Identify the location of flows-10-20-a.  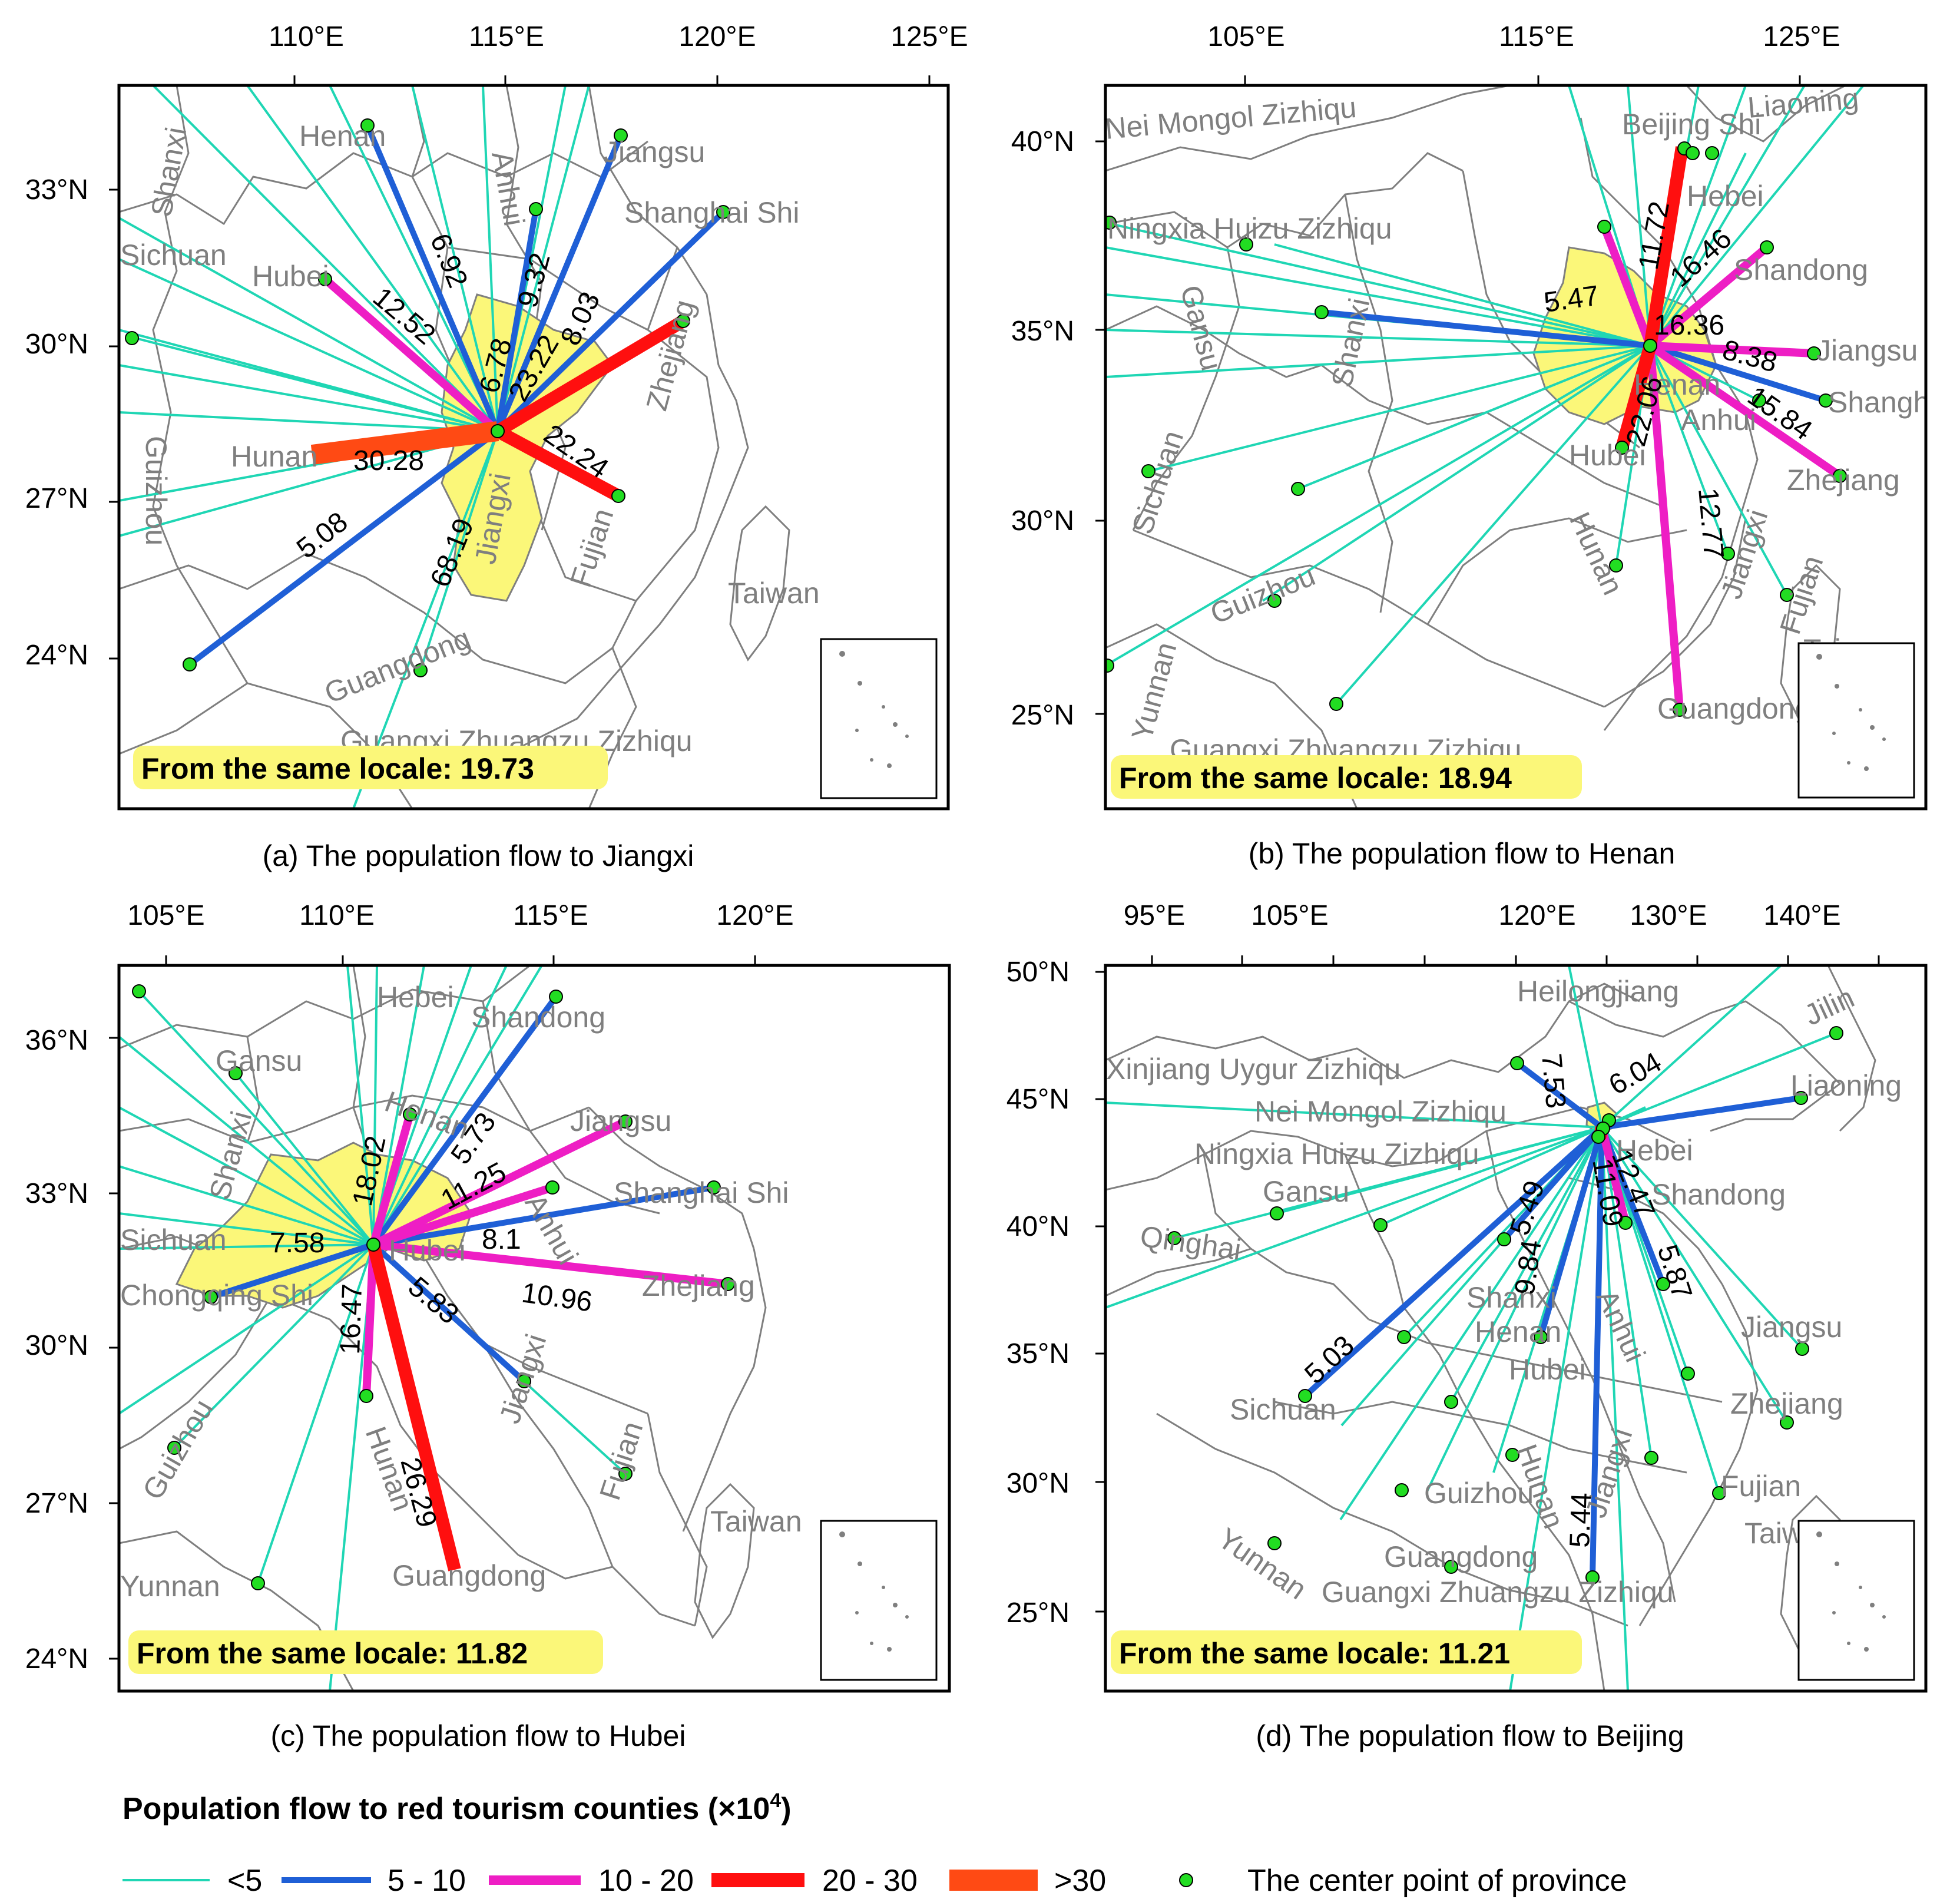
(411, 355).